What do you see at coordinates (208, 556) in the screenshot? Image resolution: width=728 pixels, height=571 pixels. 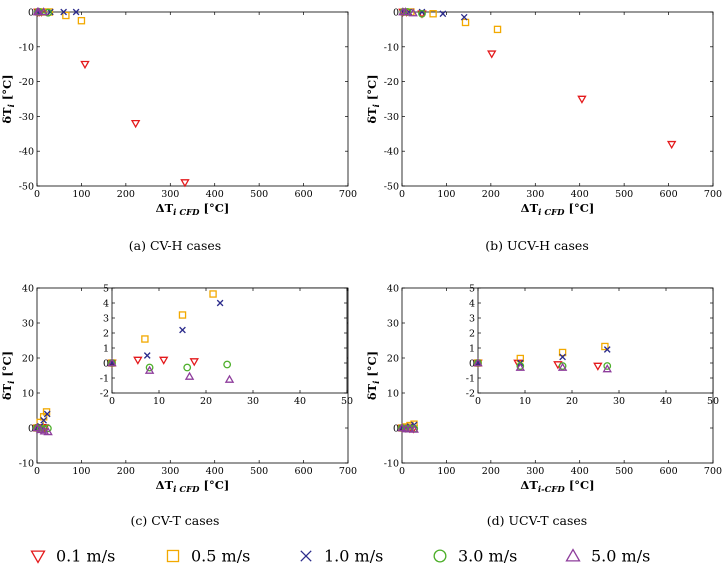 I see `legend-item-0-5: 0.5 m/s` at bounding box center [208, 556].